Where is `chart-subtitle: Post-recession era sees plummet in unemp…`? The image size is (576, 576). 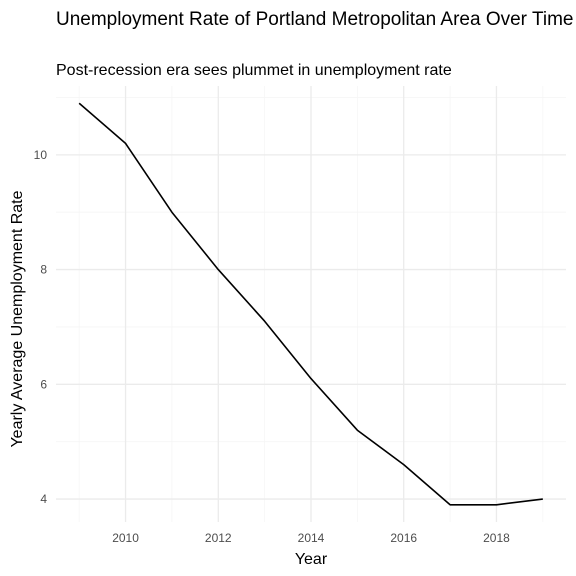
chart-subtitle: Post-recession era sees plummet in unemp… is located at coordinates (254, 70).